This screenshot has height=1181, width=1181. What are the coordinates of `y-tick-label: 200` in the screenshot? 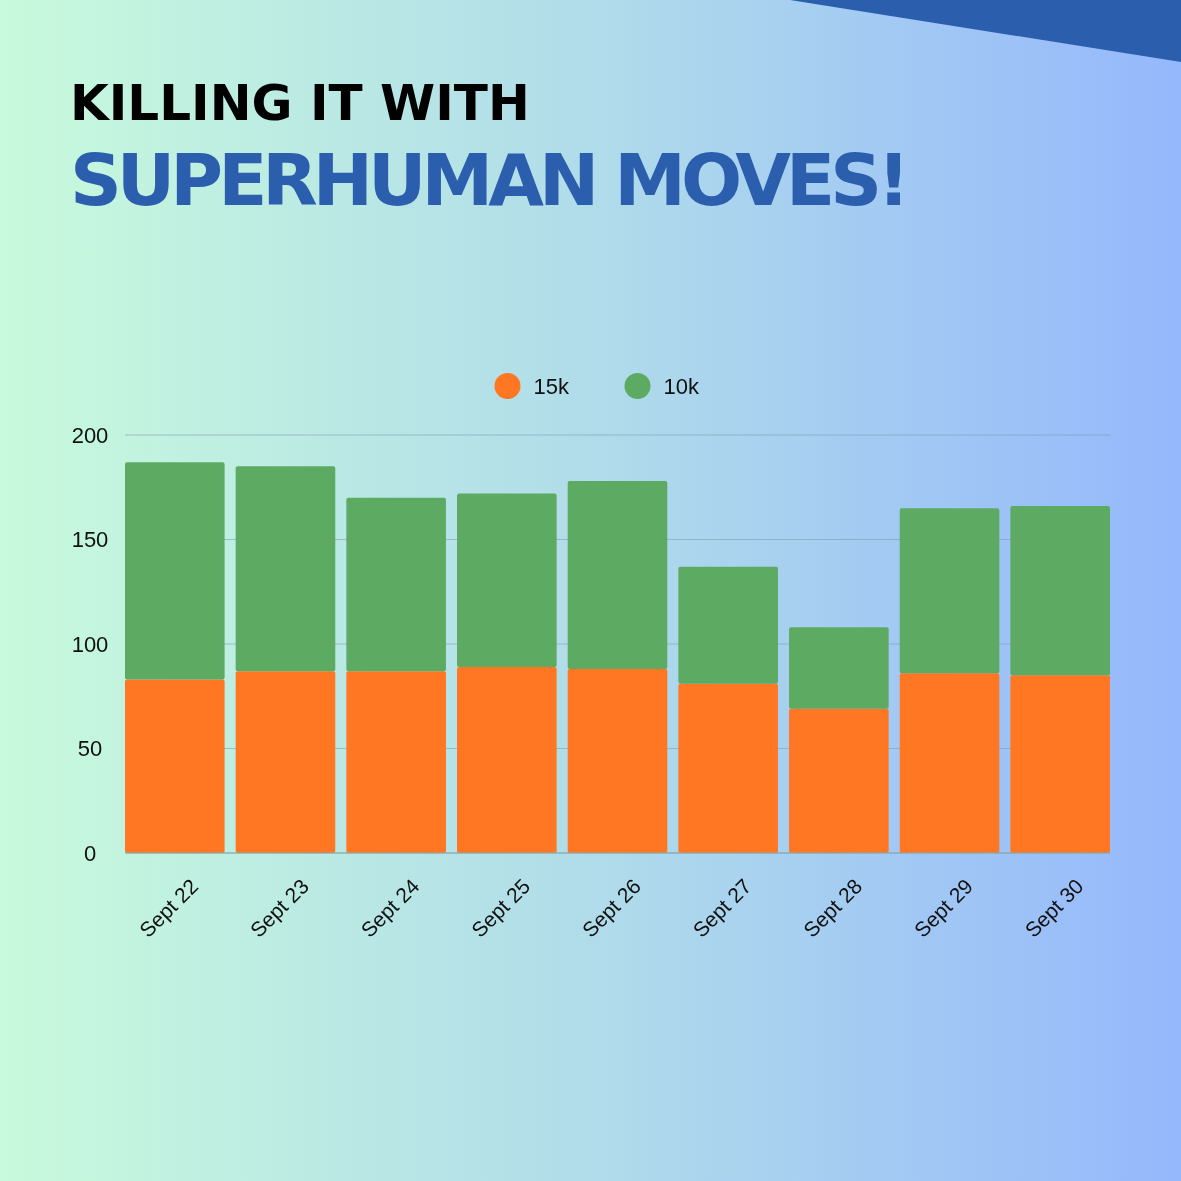 It's located at (90, 435).